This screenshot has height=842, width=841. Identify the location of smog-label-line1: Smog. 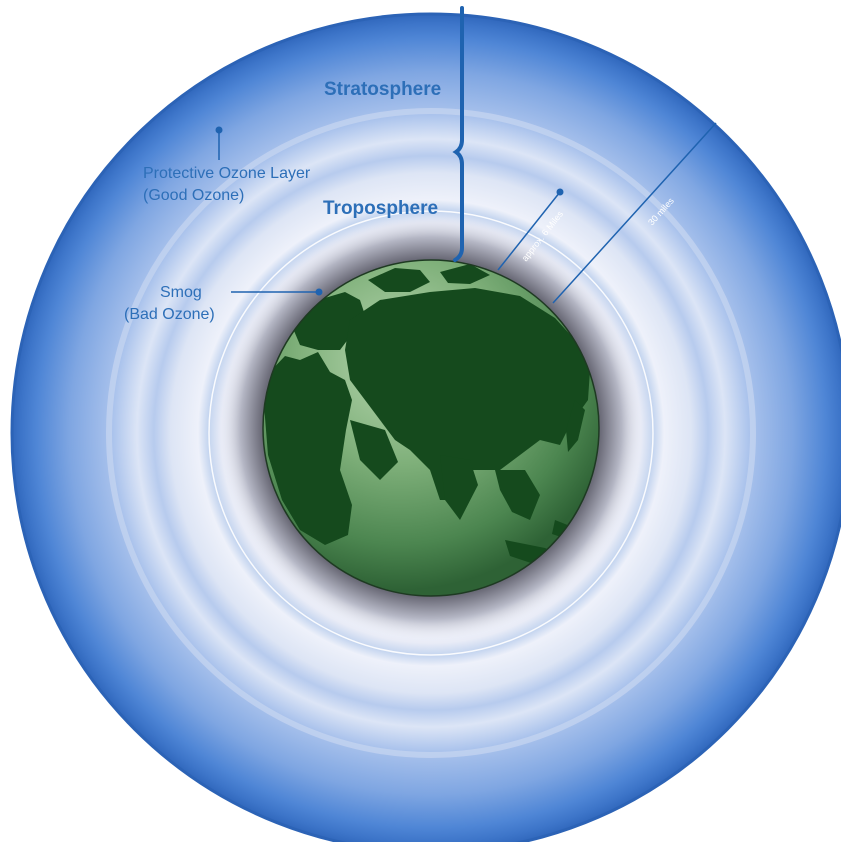
(181, 292).